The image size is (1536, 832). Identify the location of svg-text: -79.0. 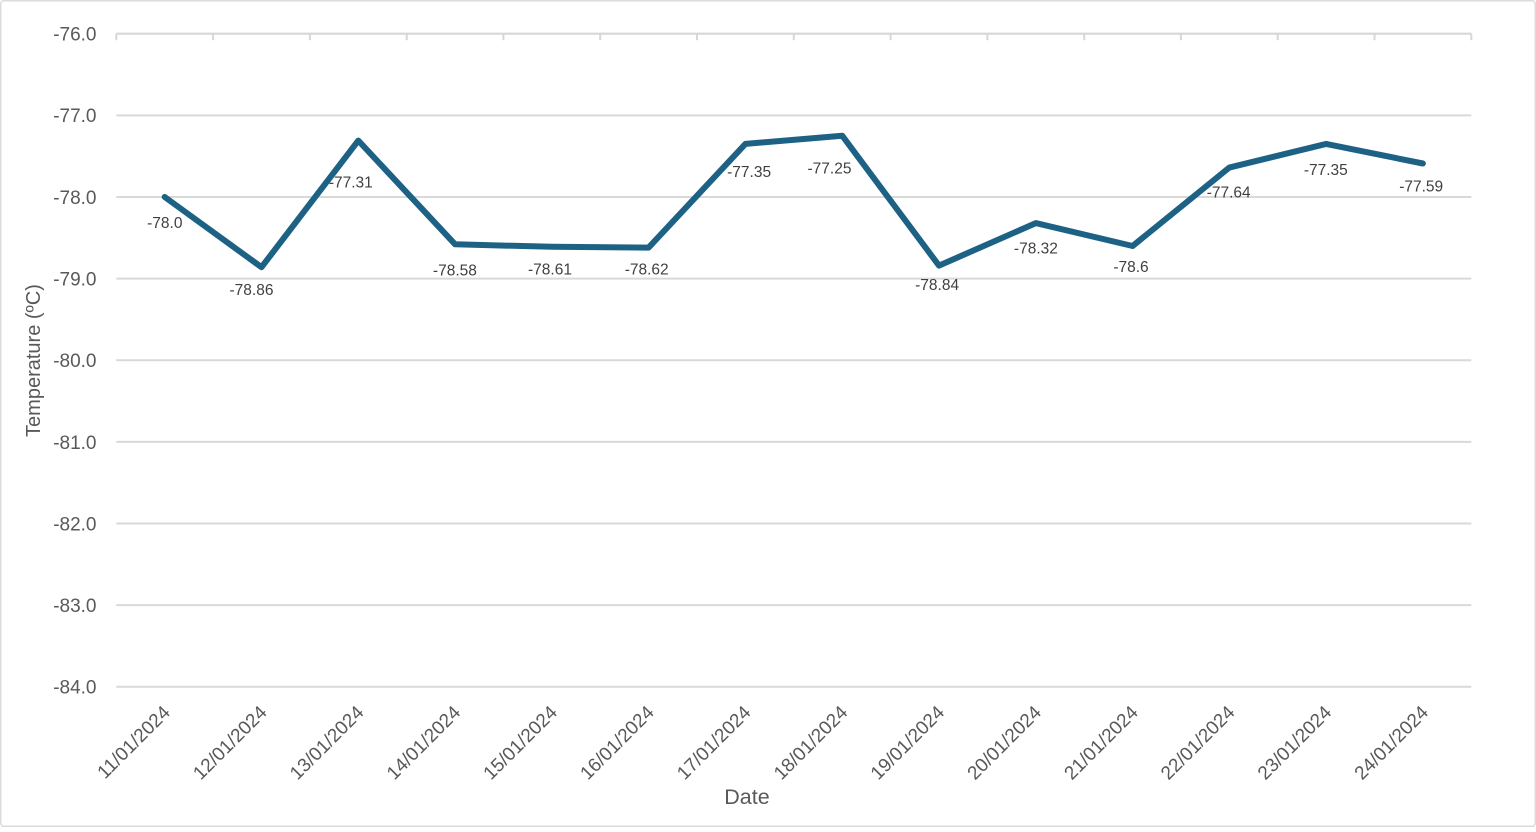
(74, 280).